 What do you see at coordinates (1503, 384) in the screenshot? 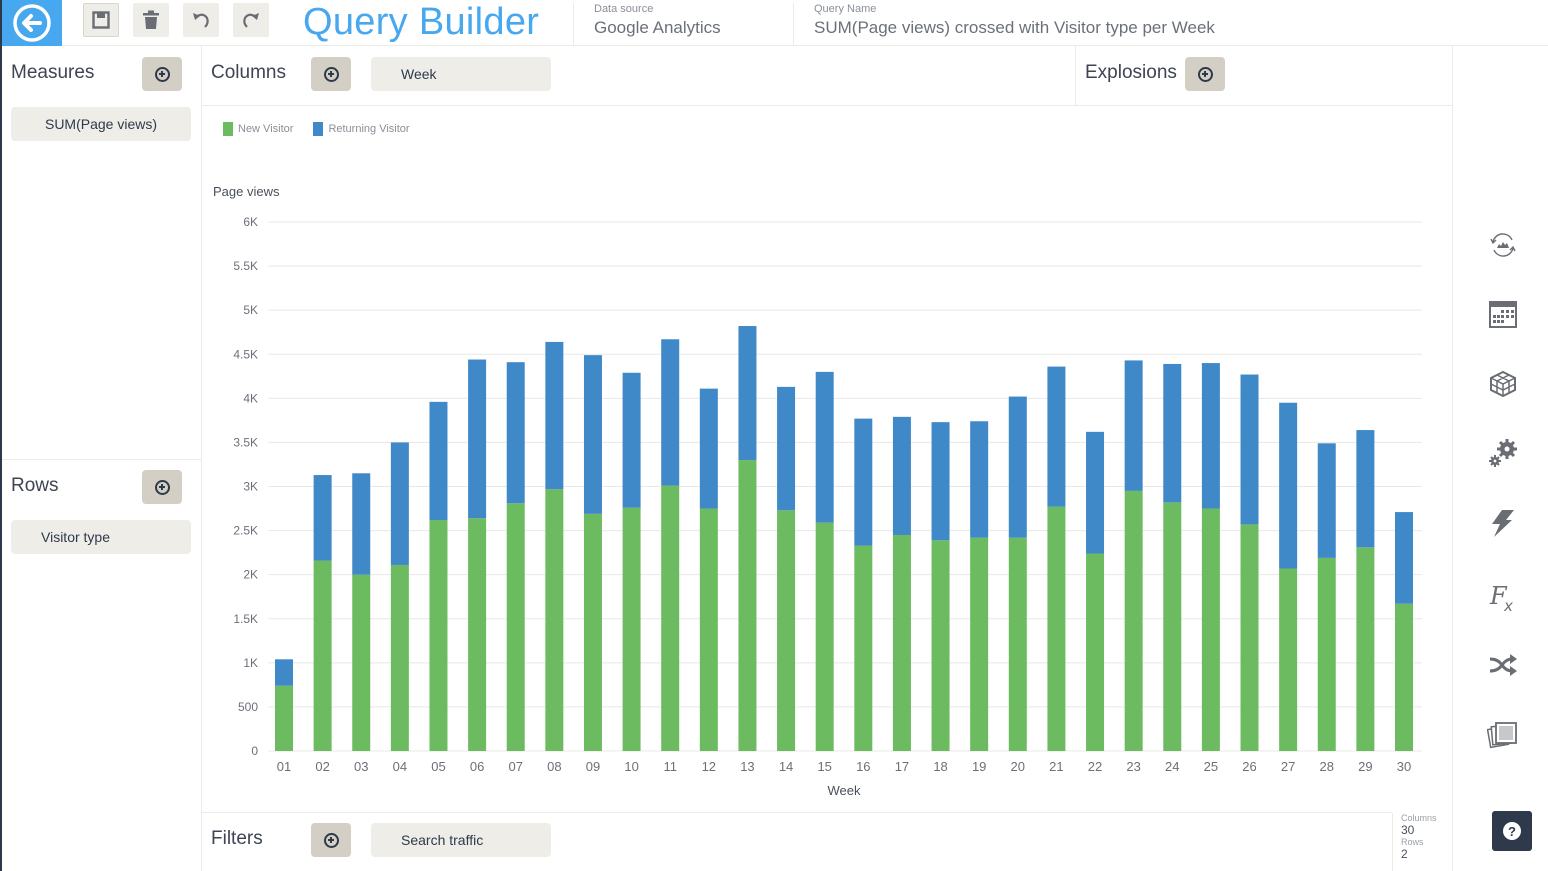
I see `cube-button` at bounding box center [1503, 384].